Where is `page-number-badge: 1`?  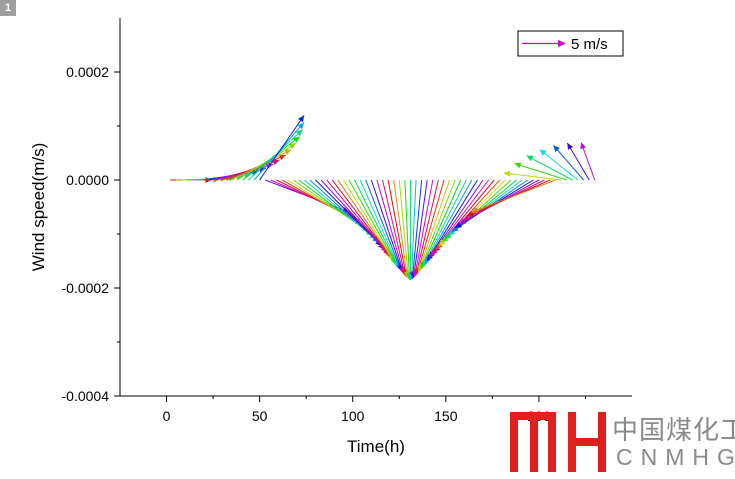
page-number-badge: 1 is located at coordinates (8, 8).